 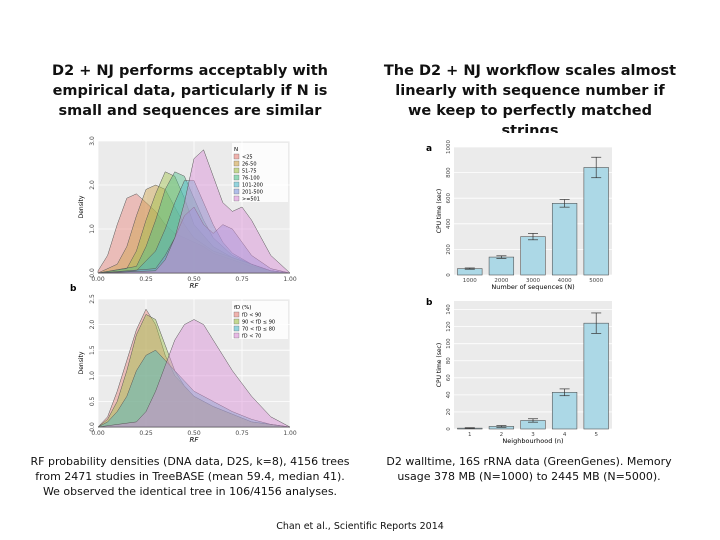 I want to click on y-tick-label: 40, so click(x=449, y=394).